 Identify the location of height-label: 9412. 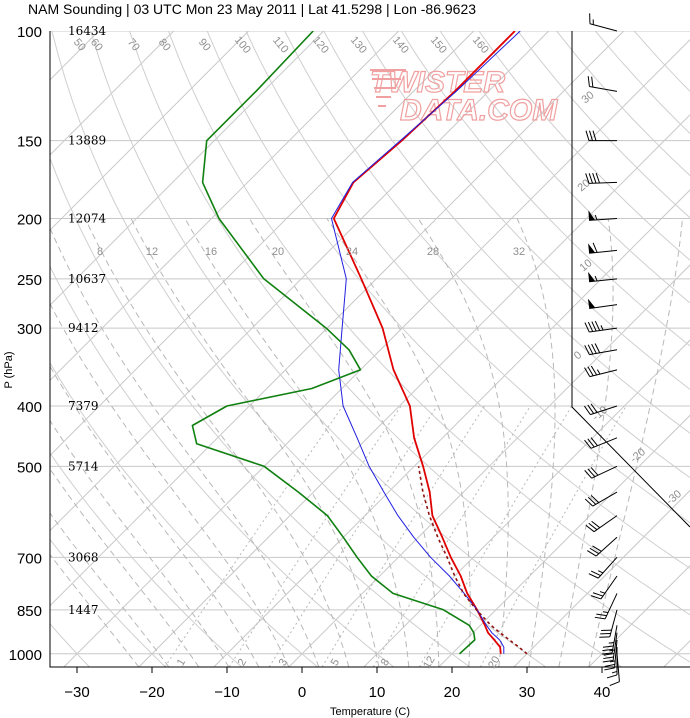
(83, 328).